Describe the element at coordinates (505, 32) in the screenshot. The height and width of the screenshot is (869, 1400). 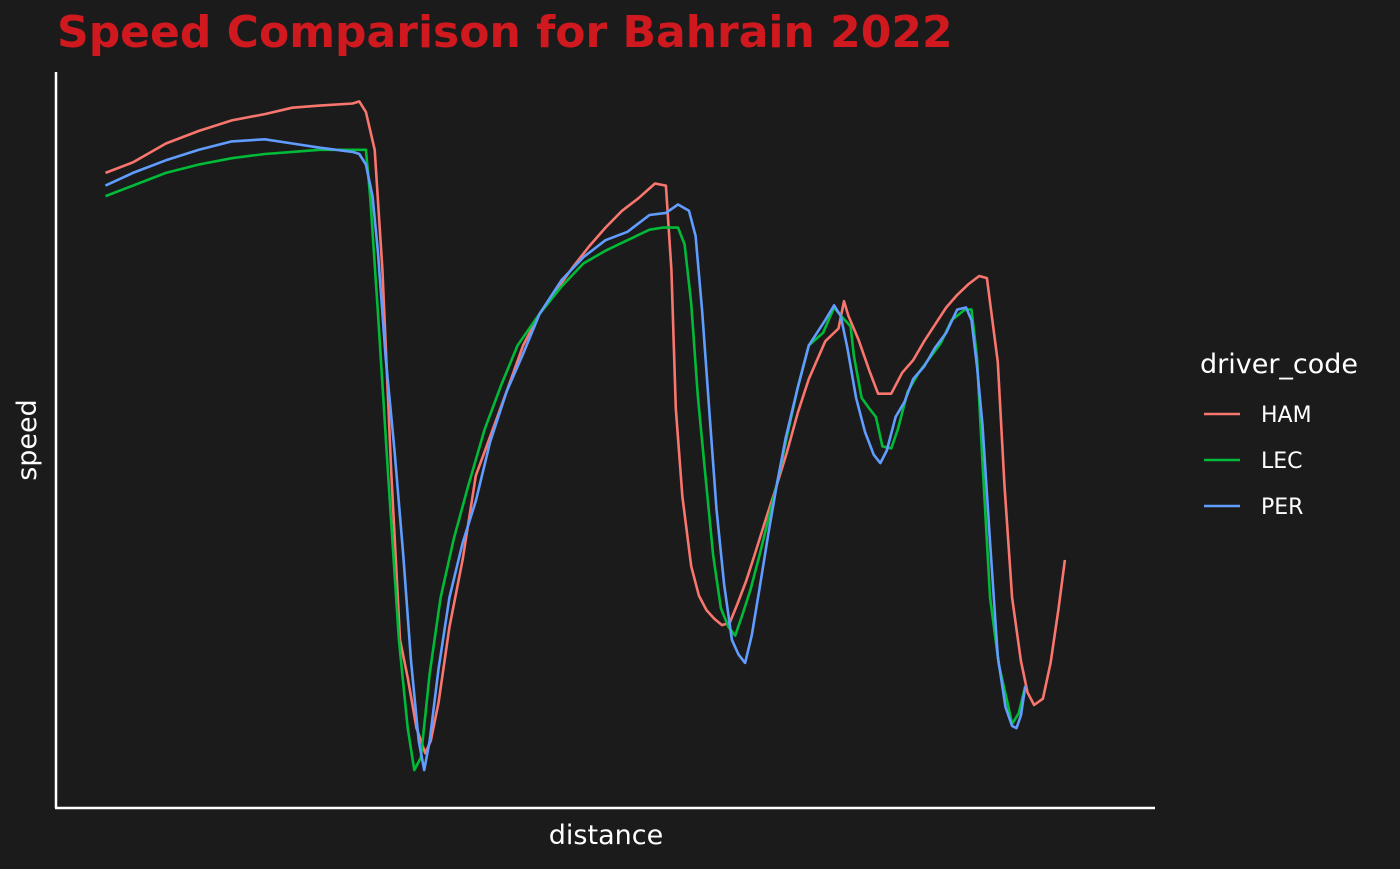
I see `chart-title: Speed Comparison for Bahrain 2022` at that location.